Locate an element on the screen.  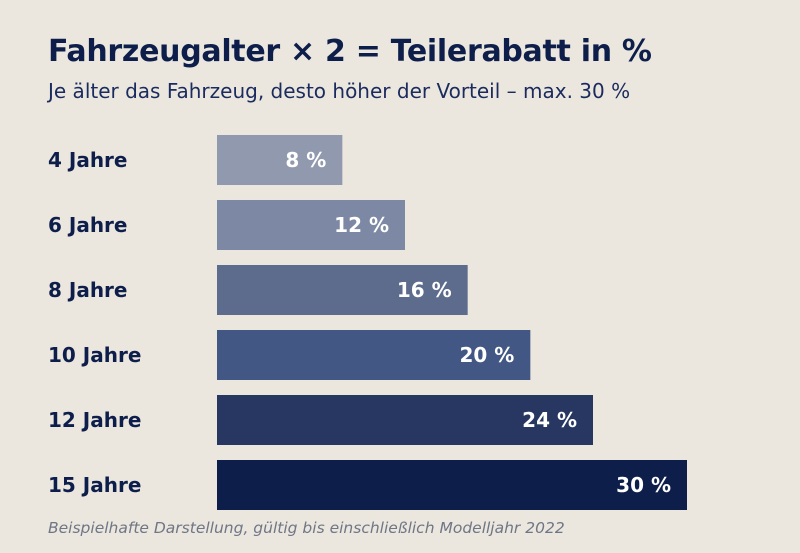
value-label: 20 % is located at coordinates (486, 355).